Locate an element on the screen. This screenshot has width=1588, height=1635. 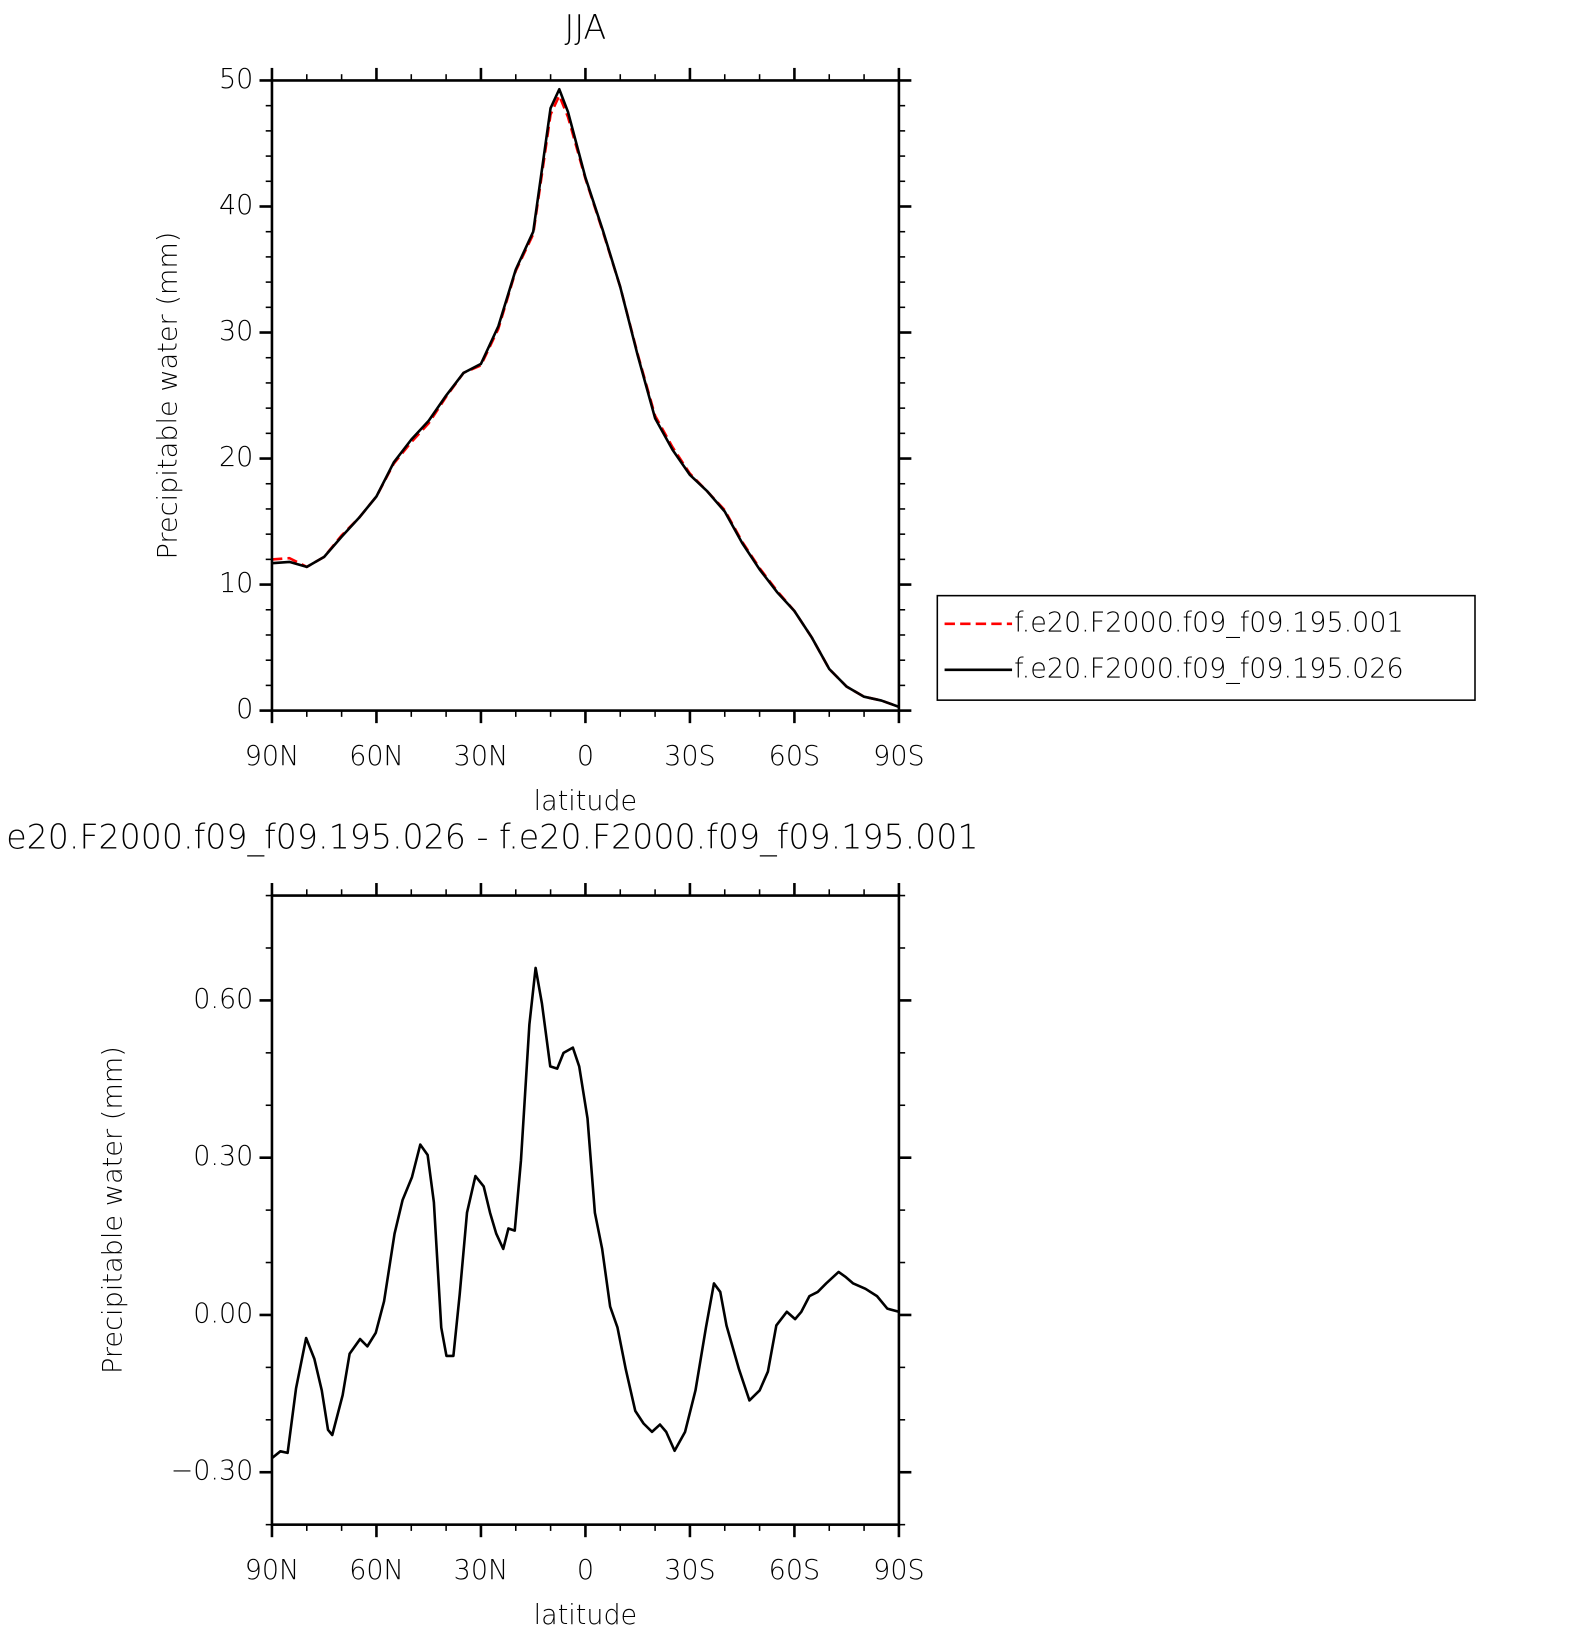
y-tick-label: 0 is located at coordinates (244, 709).